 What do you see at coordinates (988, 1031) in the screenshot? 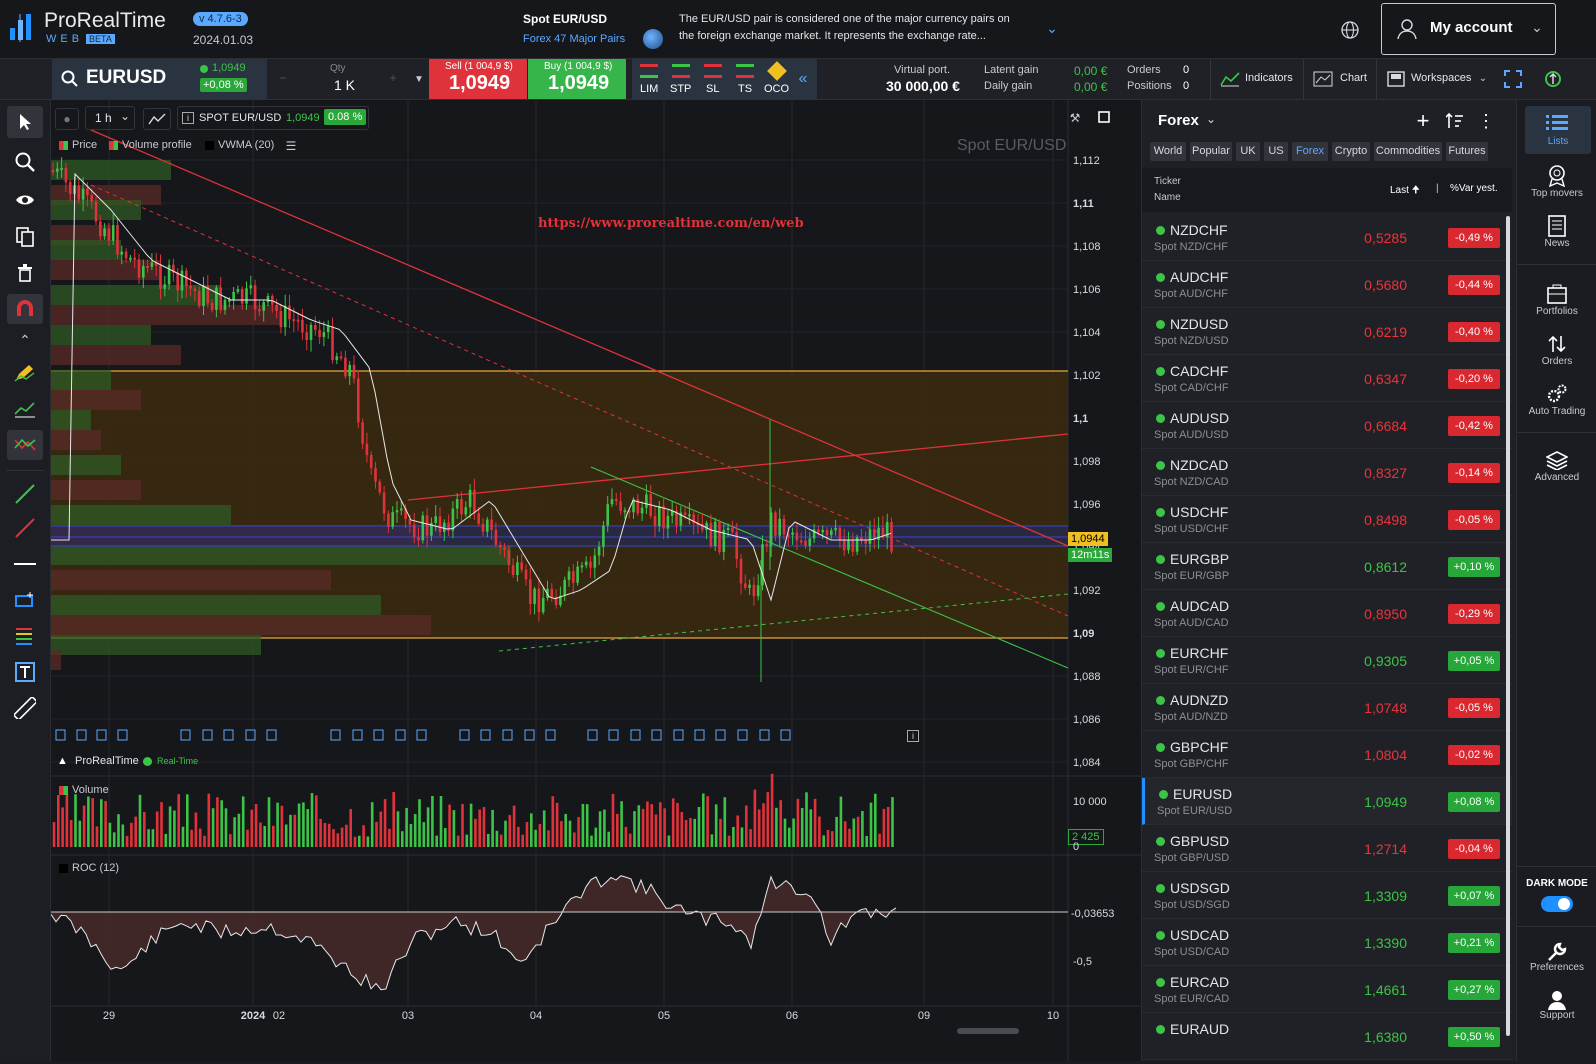
I see `horizontal-scrollbar` at bounding box center [988, 1031].